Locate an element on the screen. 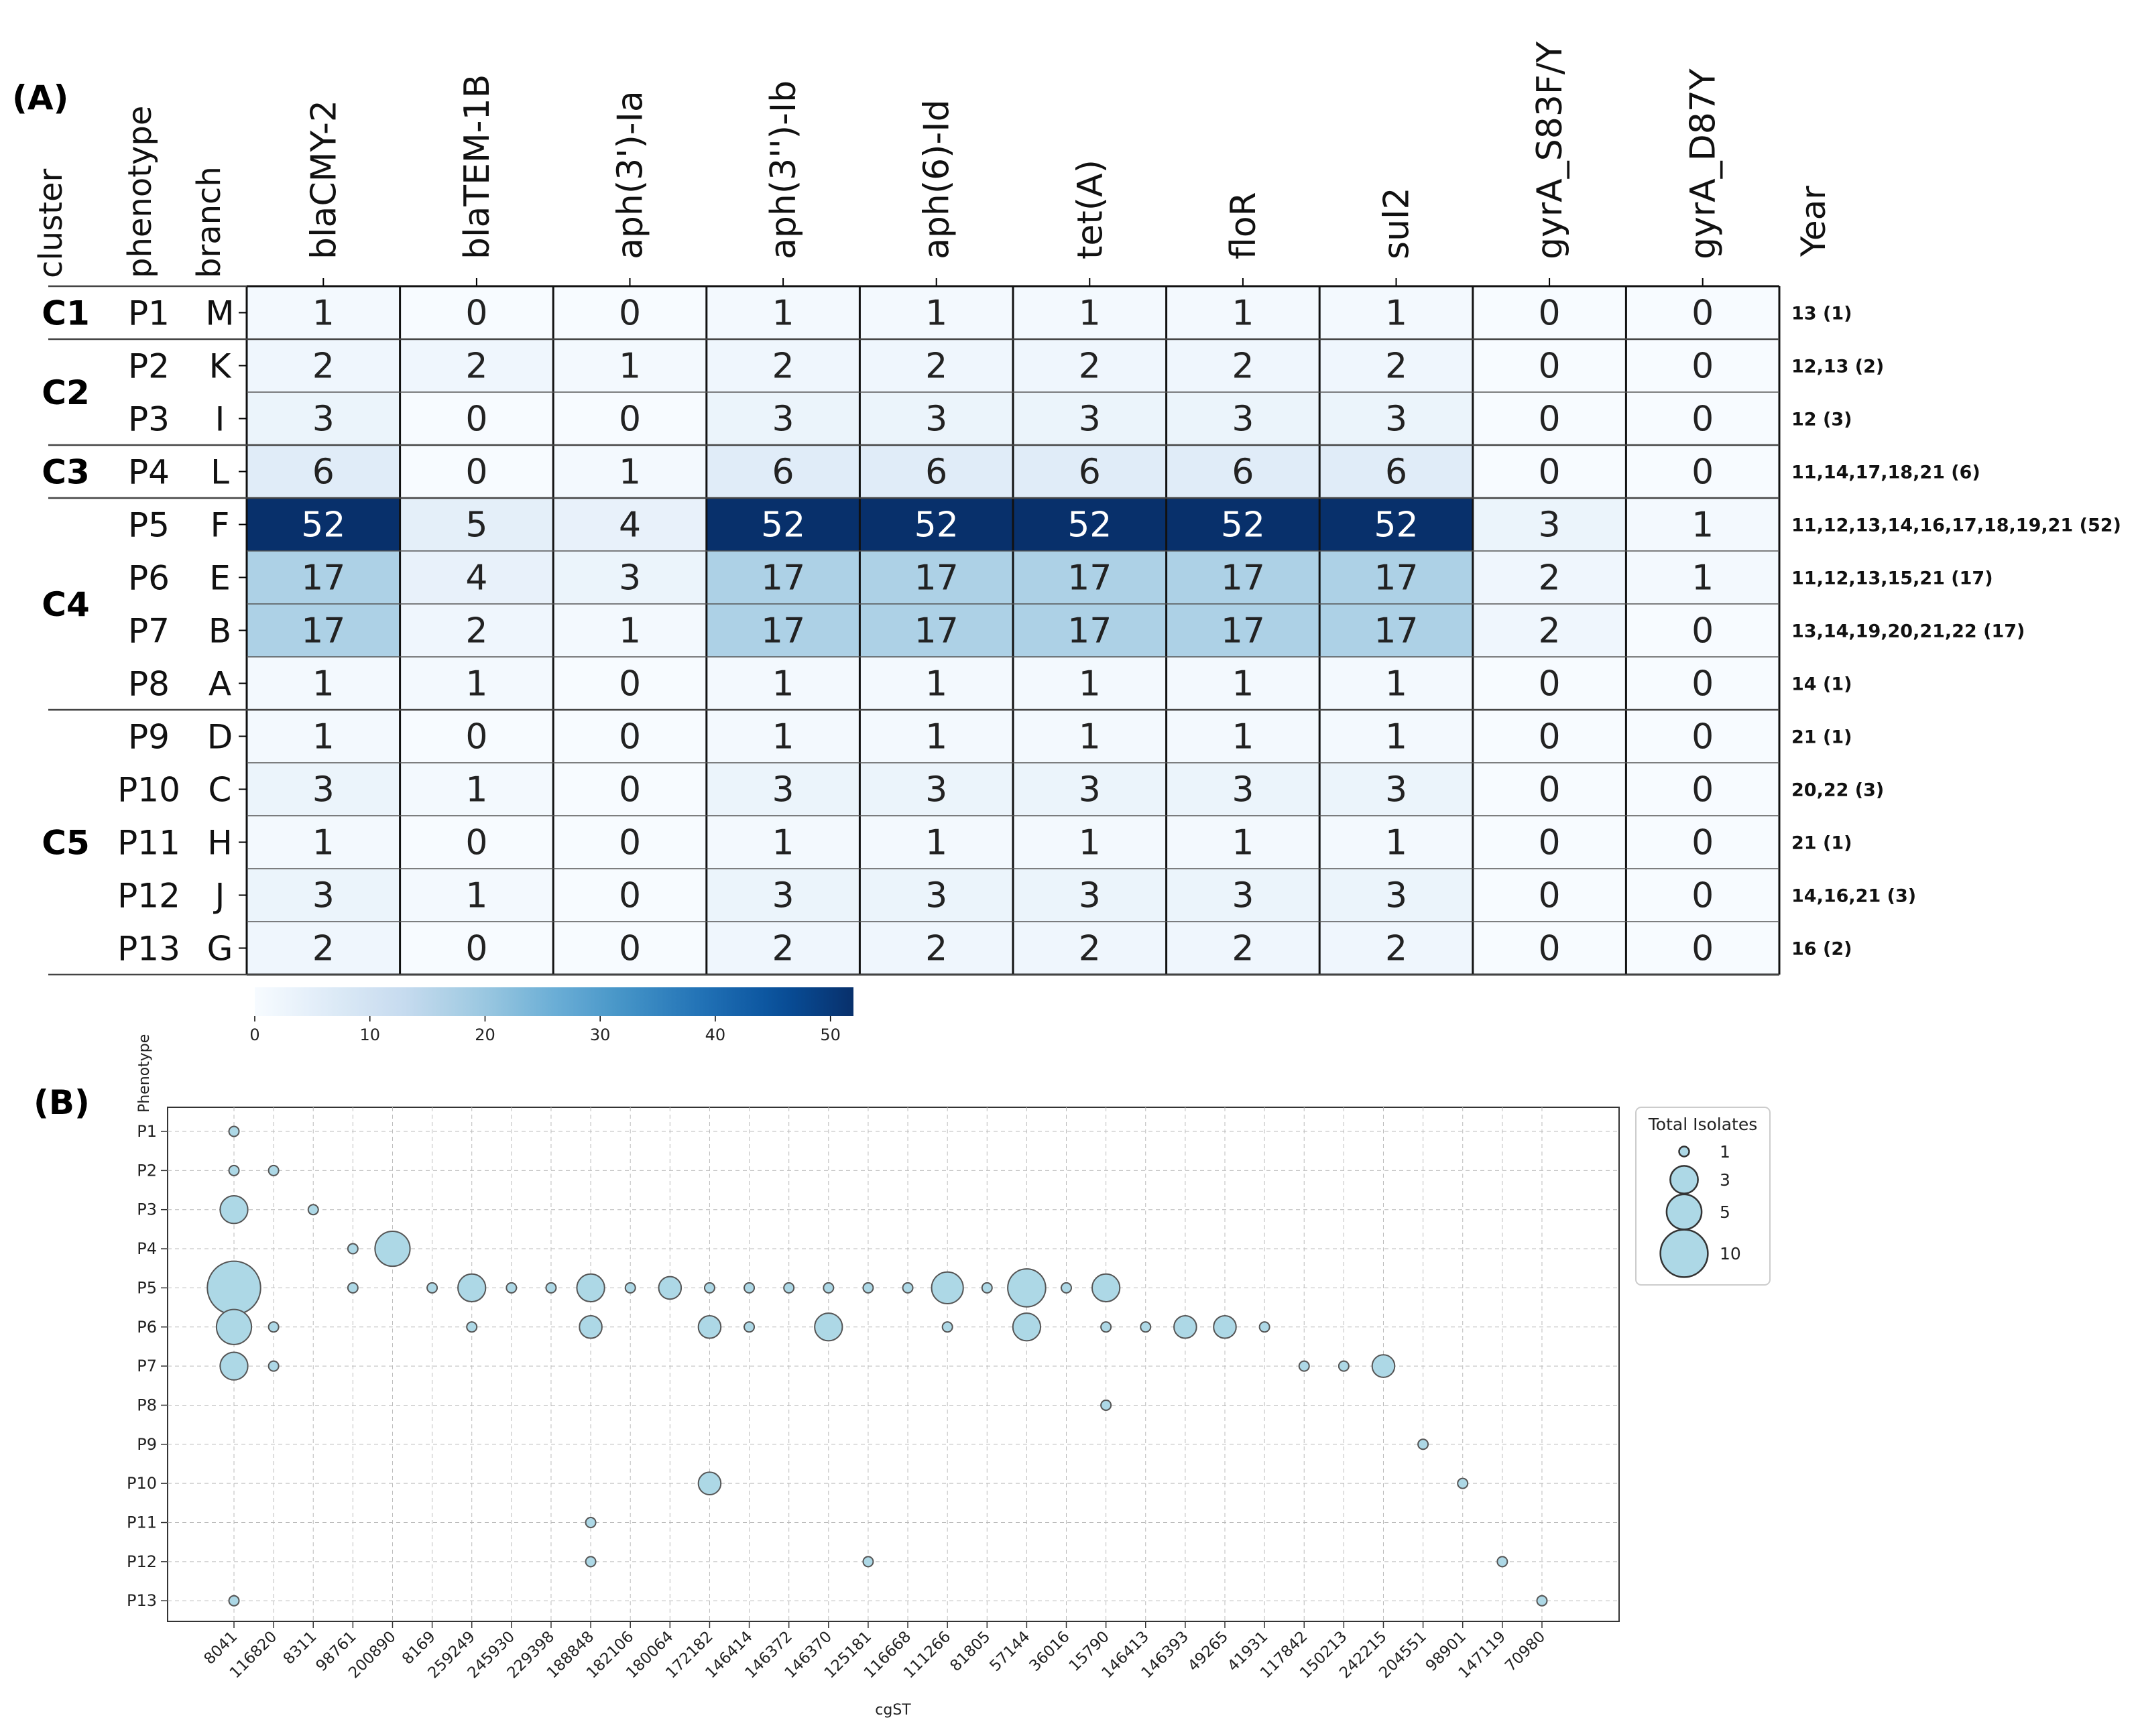 Image resolution: width=2138 pixels, height=1736 pixels. colorbar-tick-label: 50 is located at coordinates (830, 1035).